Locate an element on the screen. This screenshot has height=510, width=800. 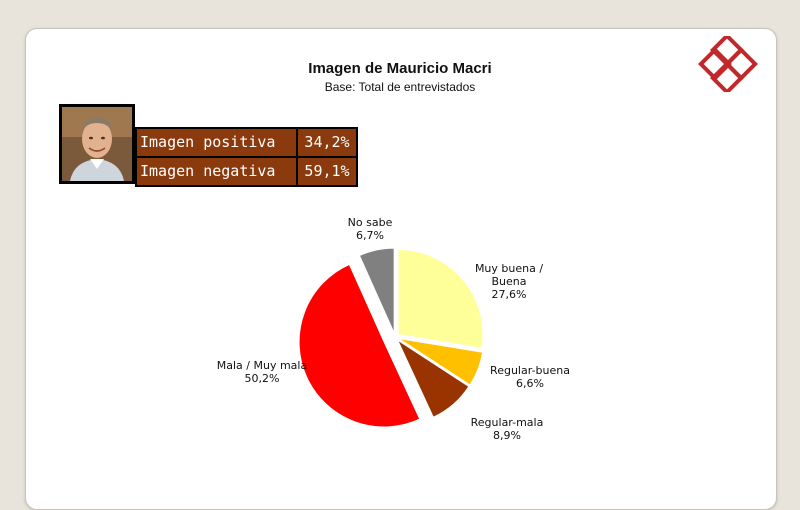
pie-data-label: No sabe 6,7% is located at coordinates (370, 229).